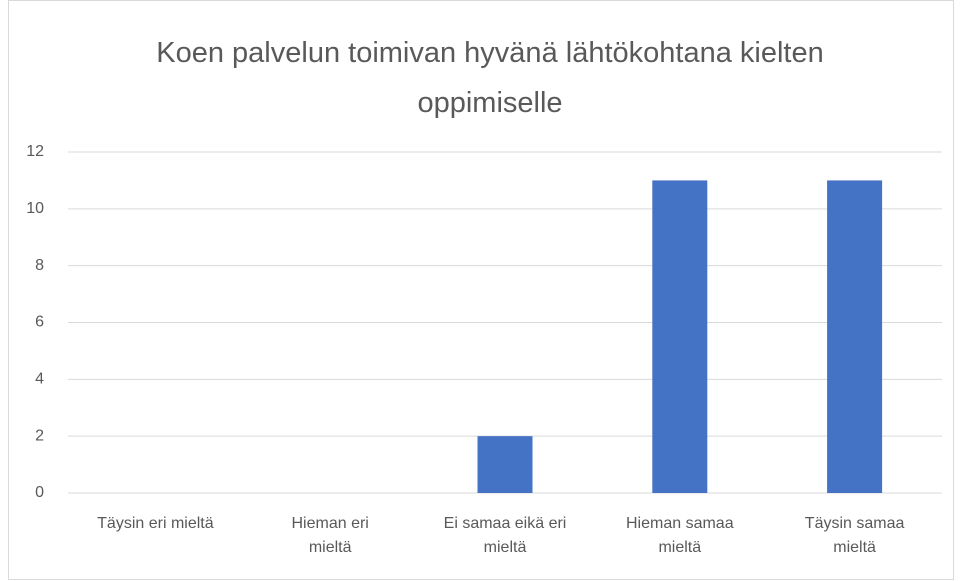 The width and height of the screenshot is (962, 581). What do you see at coordinates (35, 151) in the screenshot?
I see `y-tick-label: 12` at bounding box center [35, 151].